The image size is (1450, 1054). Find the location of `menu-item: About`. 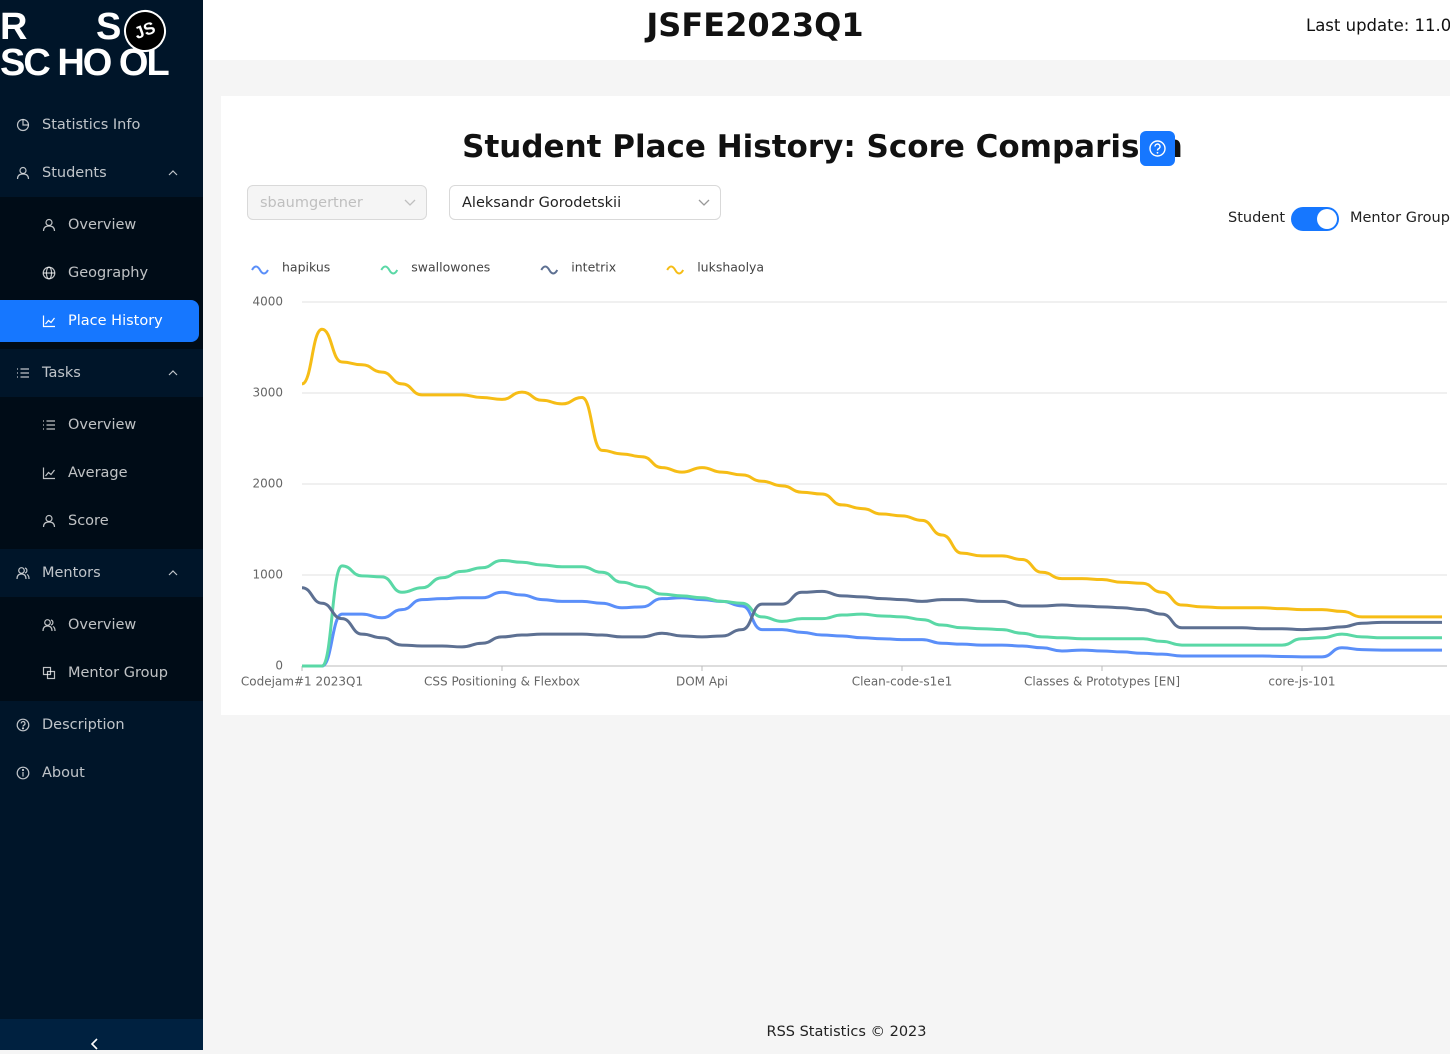

menu-item: About is located at coordinates (101, 773).